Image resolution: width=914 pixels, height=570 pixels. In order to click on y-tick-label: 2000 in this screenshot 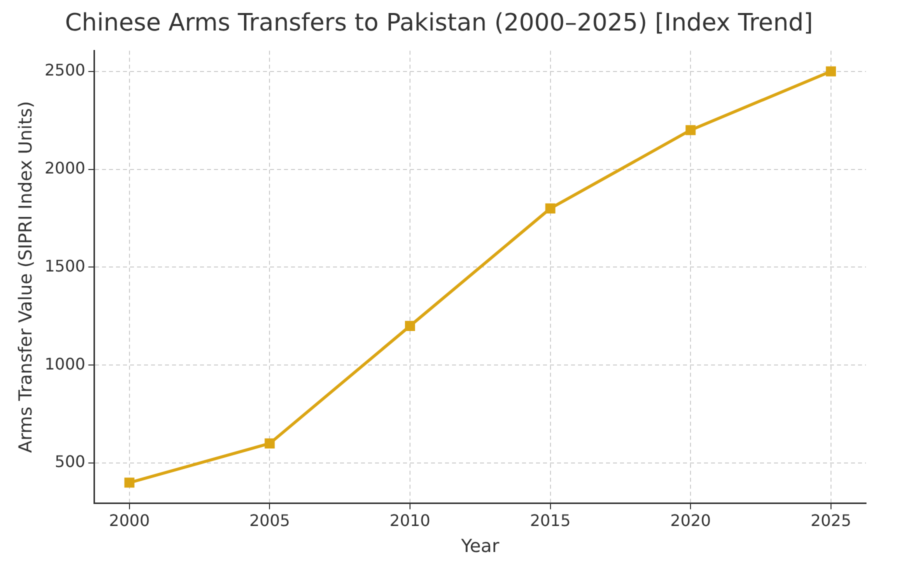, I will do `click(65, 168)`.